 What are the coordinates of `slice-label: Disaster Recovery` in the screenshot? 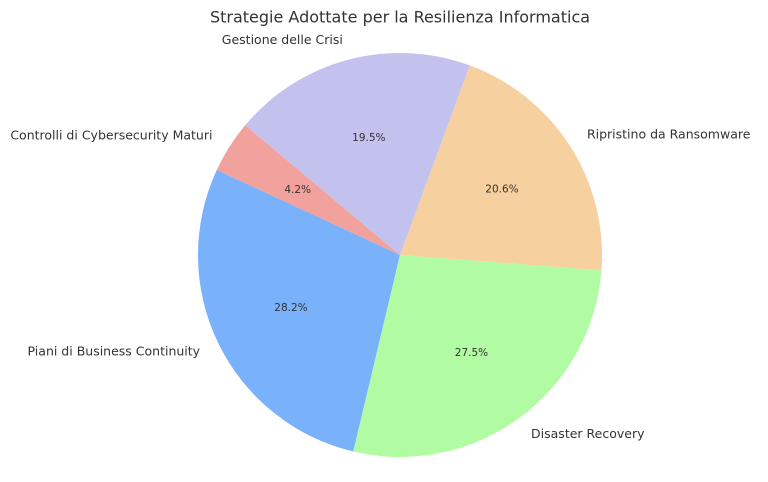 It's located at (588, 433).